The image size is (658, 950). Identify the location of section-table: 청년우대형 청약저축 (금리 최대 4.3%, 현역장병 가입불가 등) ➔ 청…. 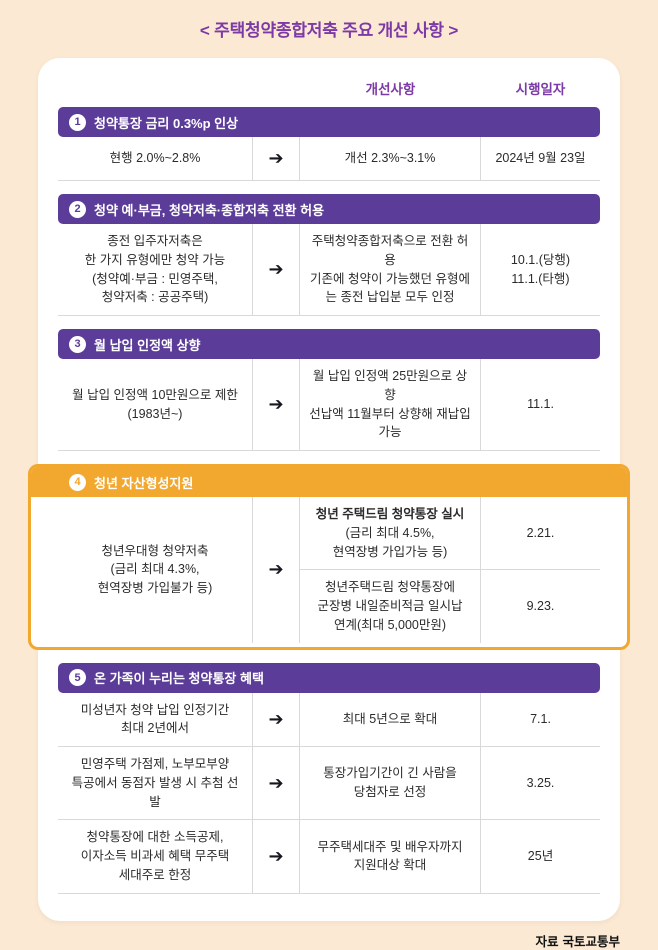
(329, 570).